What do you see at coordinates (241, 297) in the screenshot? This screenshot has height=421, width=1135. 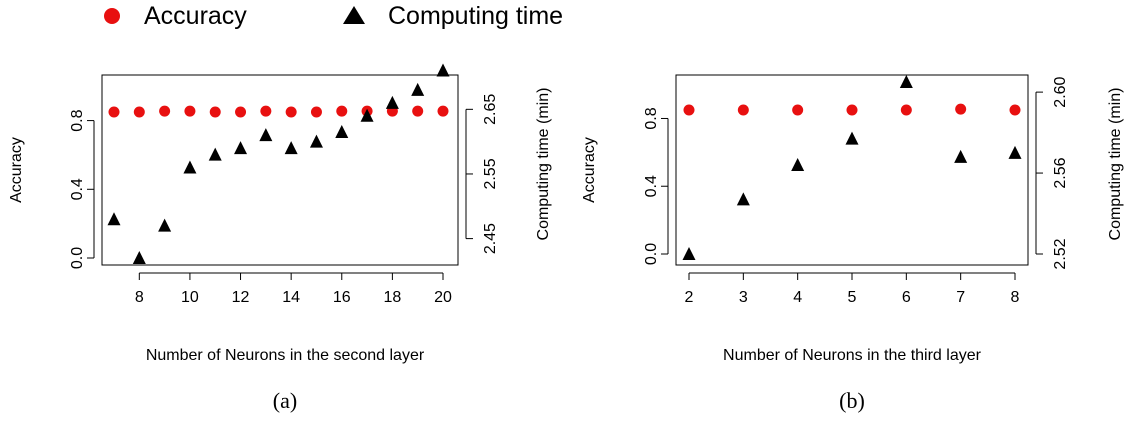 I see `chart-a-x-tick-label: 12` at bounding box center [241, 297].